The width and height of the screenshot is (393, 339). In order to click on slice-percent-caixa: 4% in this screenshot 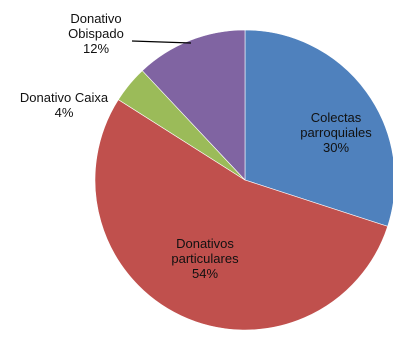, I will do `click(64, 112)`.